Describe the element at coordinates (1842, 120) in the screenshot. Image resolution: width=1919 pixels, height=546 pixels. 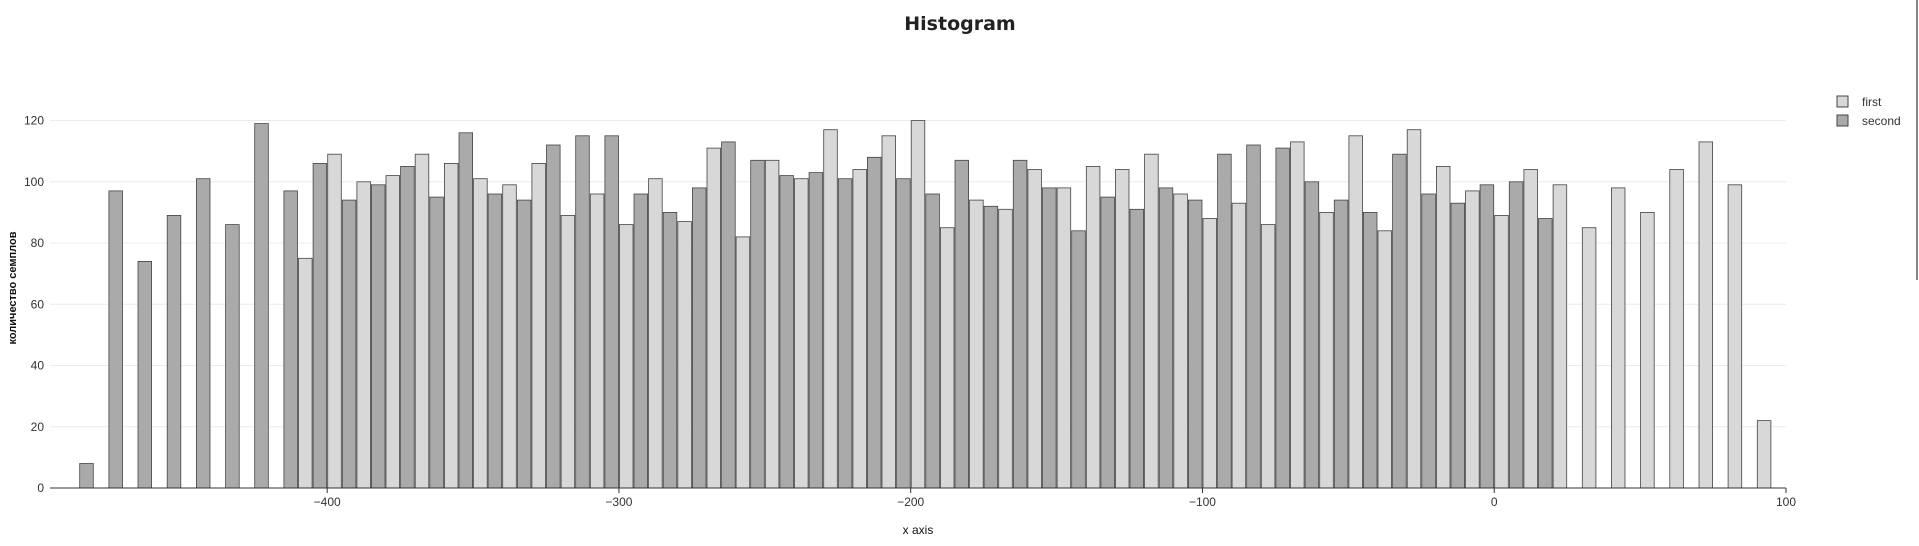
I see `legend-swatch-second` at that location.